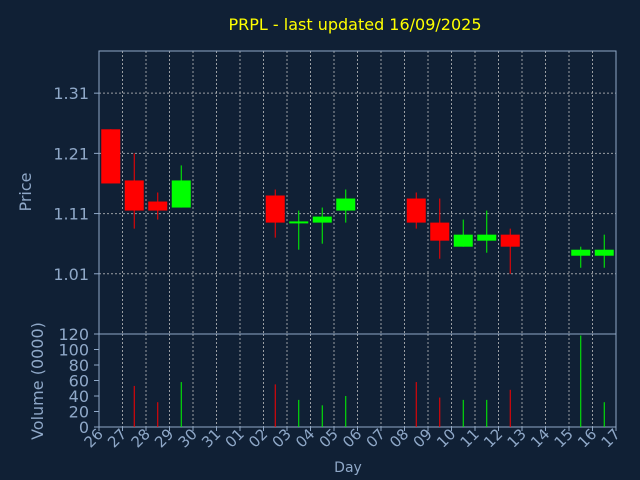 This screenshot has height=480, width=640. I want to click on volume-bars, so click(369, 381).